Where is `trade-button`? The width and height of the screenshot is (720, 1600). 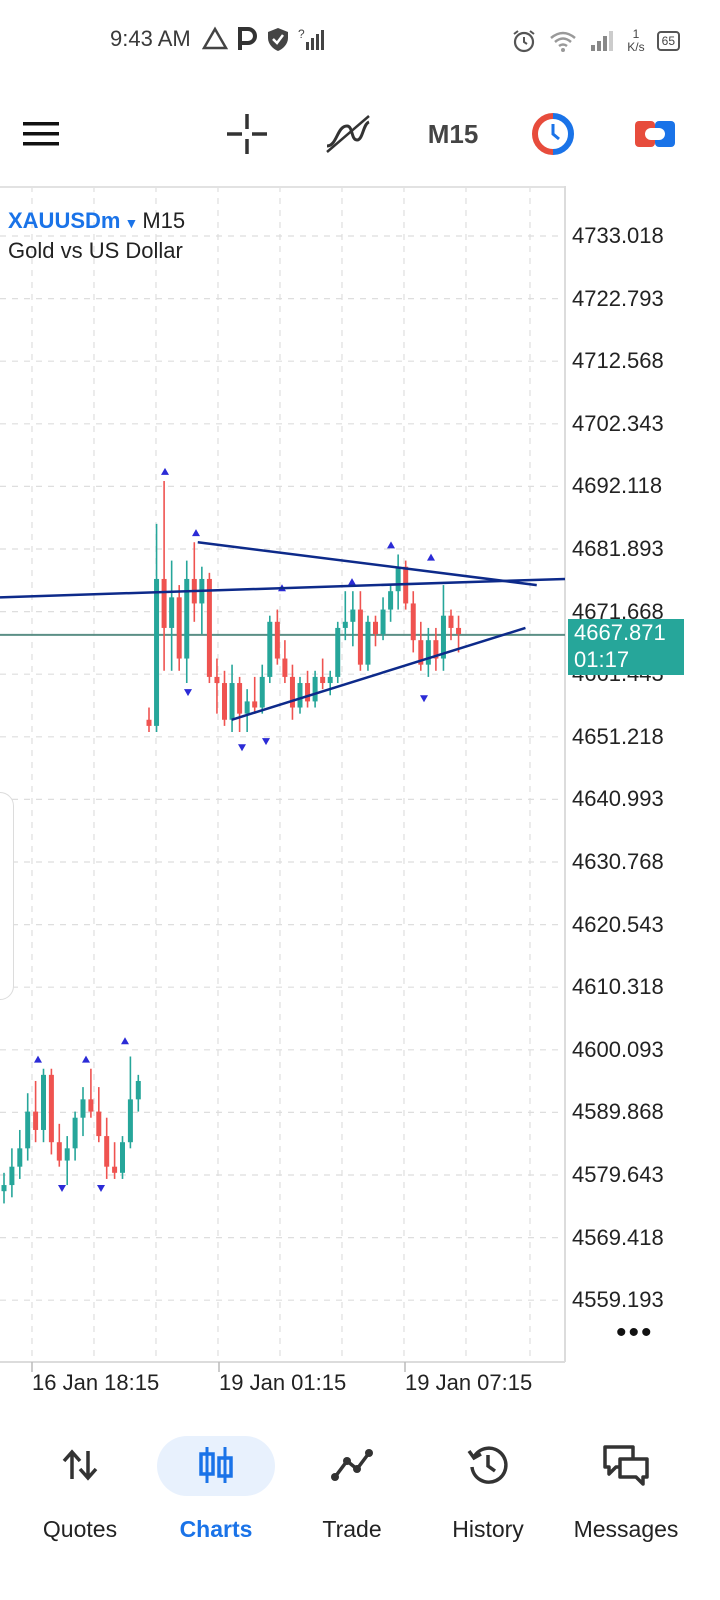 trade-button is located at coordinates (655, 134).